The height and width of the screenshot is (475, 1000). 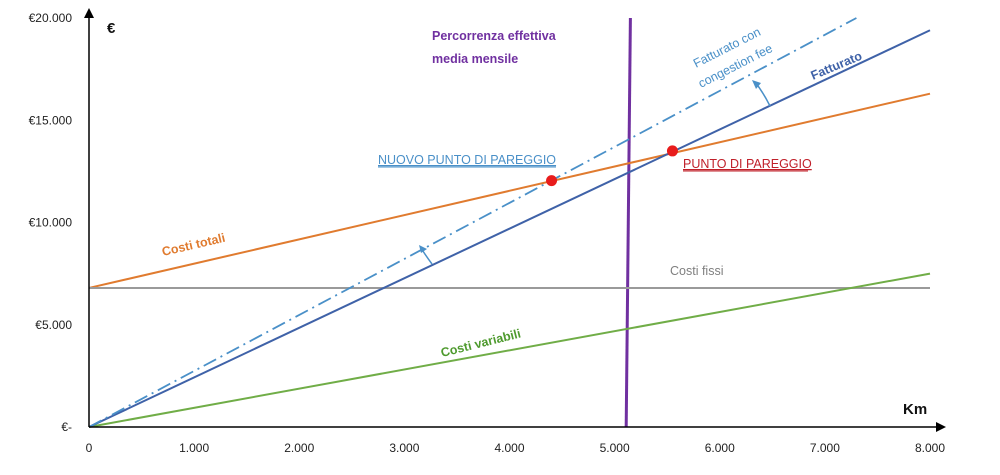 What do you see at coordinates (930, 448) in the screenshot?
I see `x-tick-label: 8.000` at bounding box center [930, 448].